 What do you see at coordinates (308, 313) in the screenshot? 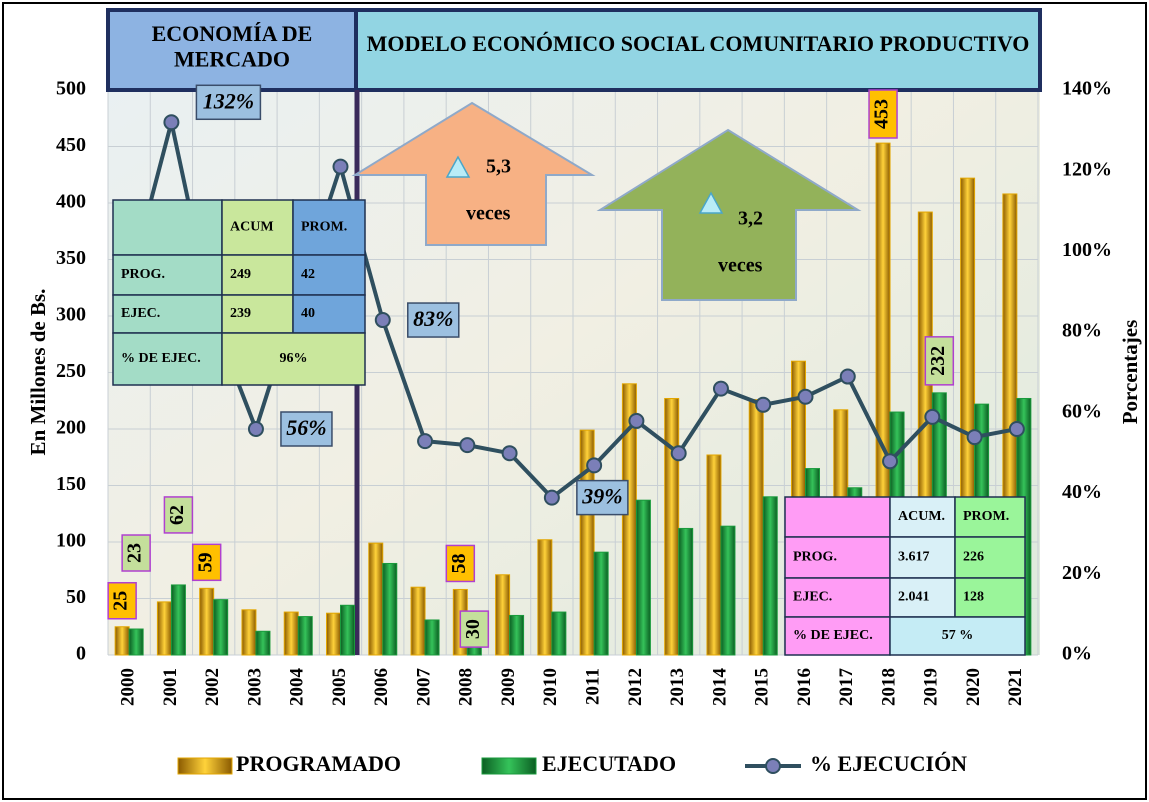
I see `table-text: 40` at bounding box center [308, 313].